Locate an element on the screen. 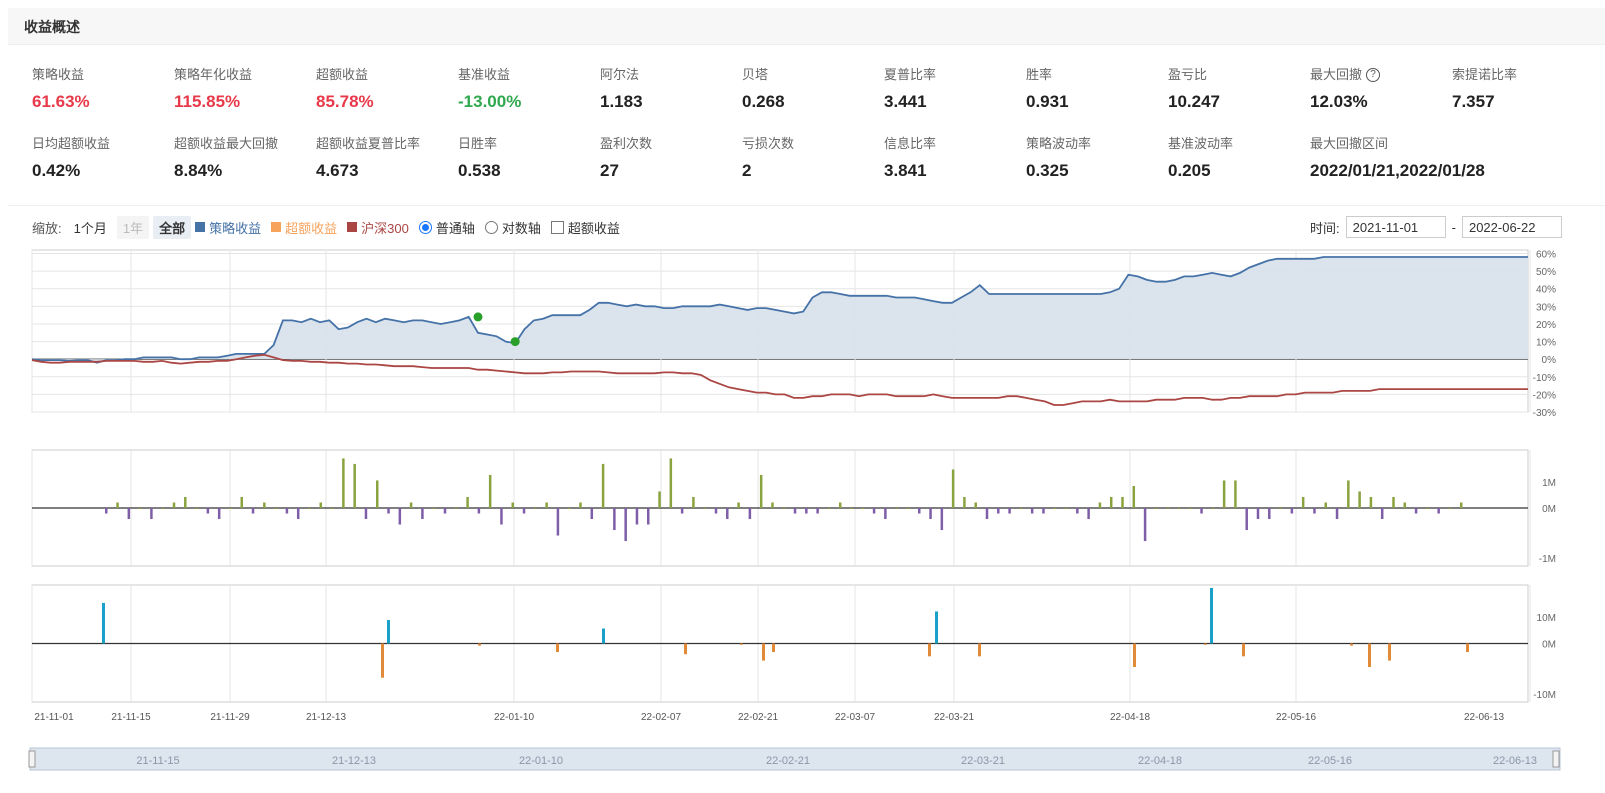 The height and width of the screenshot is (793, 1605). drawdown-marker-trough is located at coordinates (515, 342).